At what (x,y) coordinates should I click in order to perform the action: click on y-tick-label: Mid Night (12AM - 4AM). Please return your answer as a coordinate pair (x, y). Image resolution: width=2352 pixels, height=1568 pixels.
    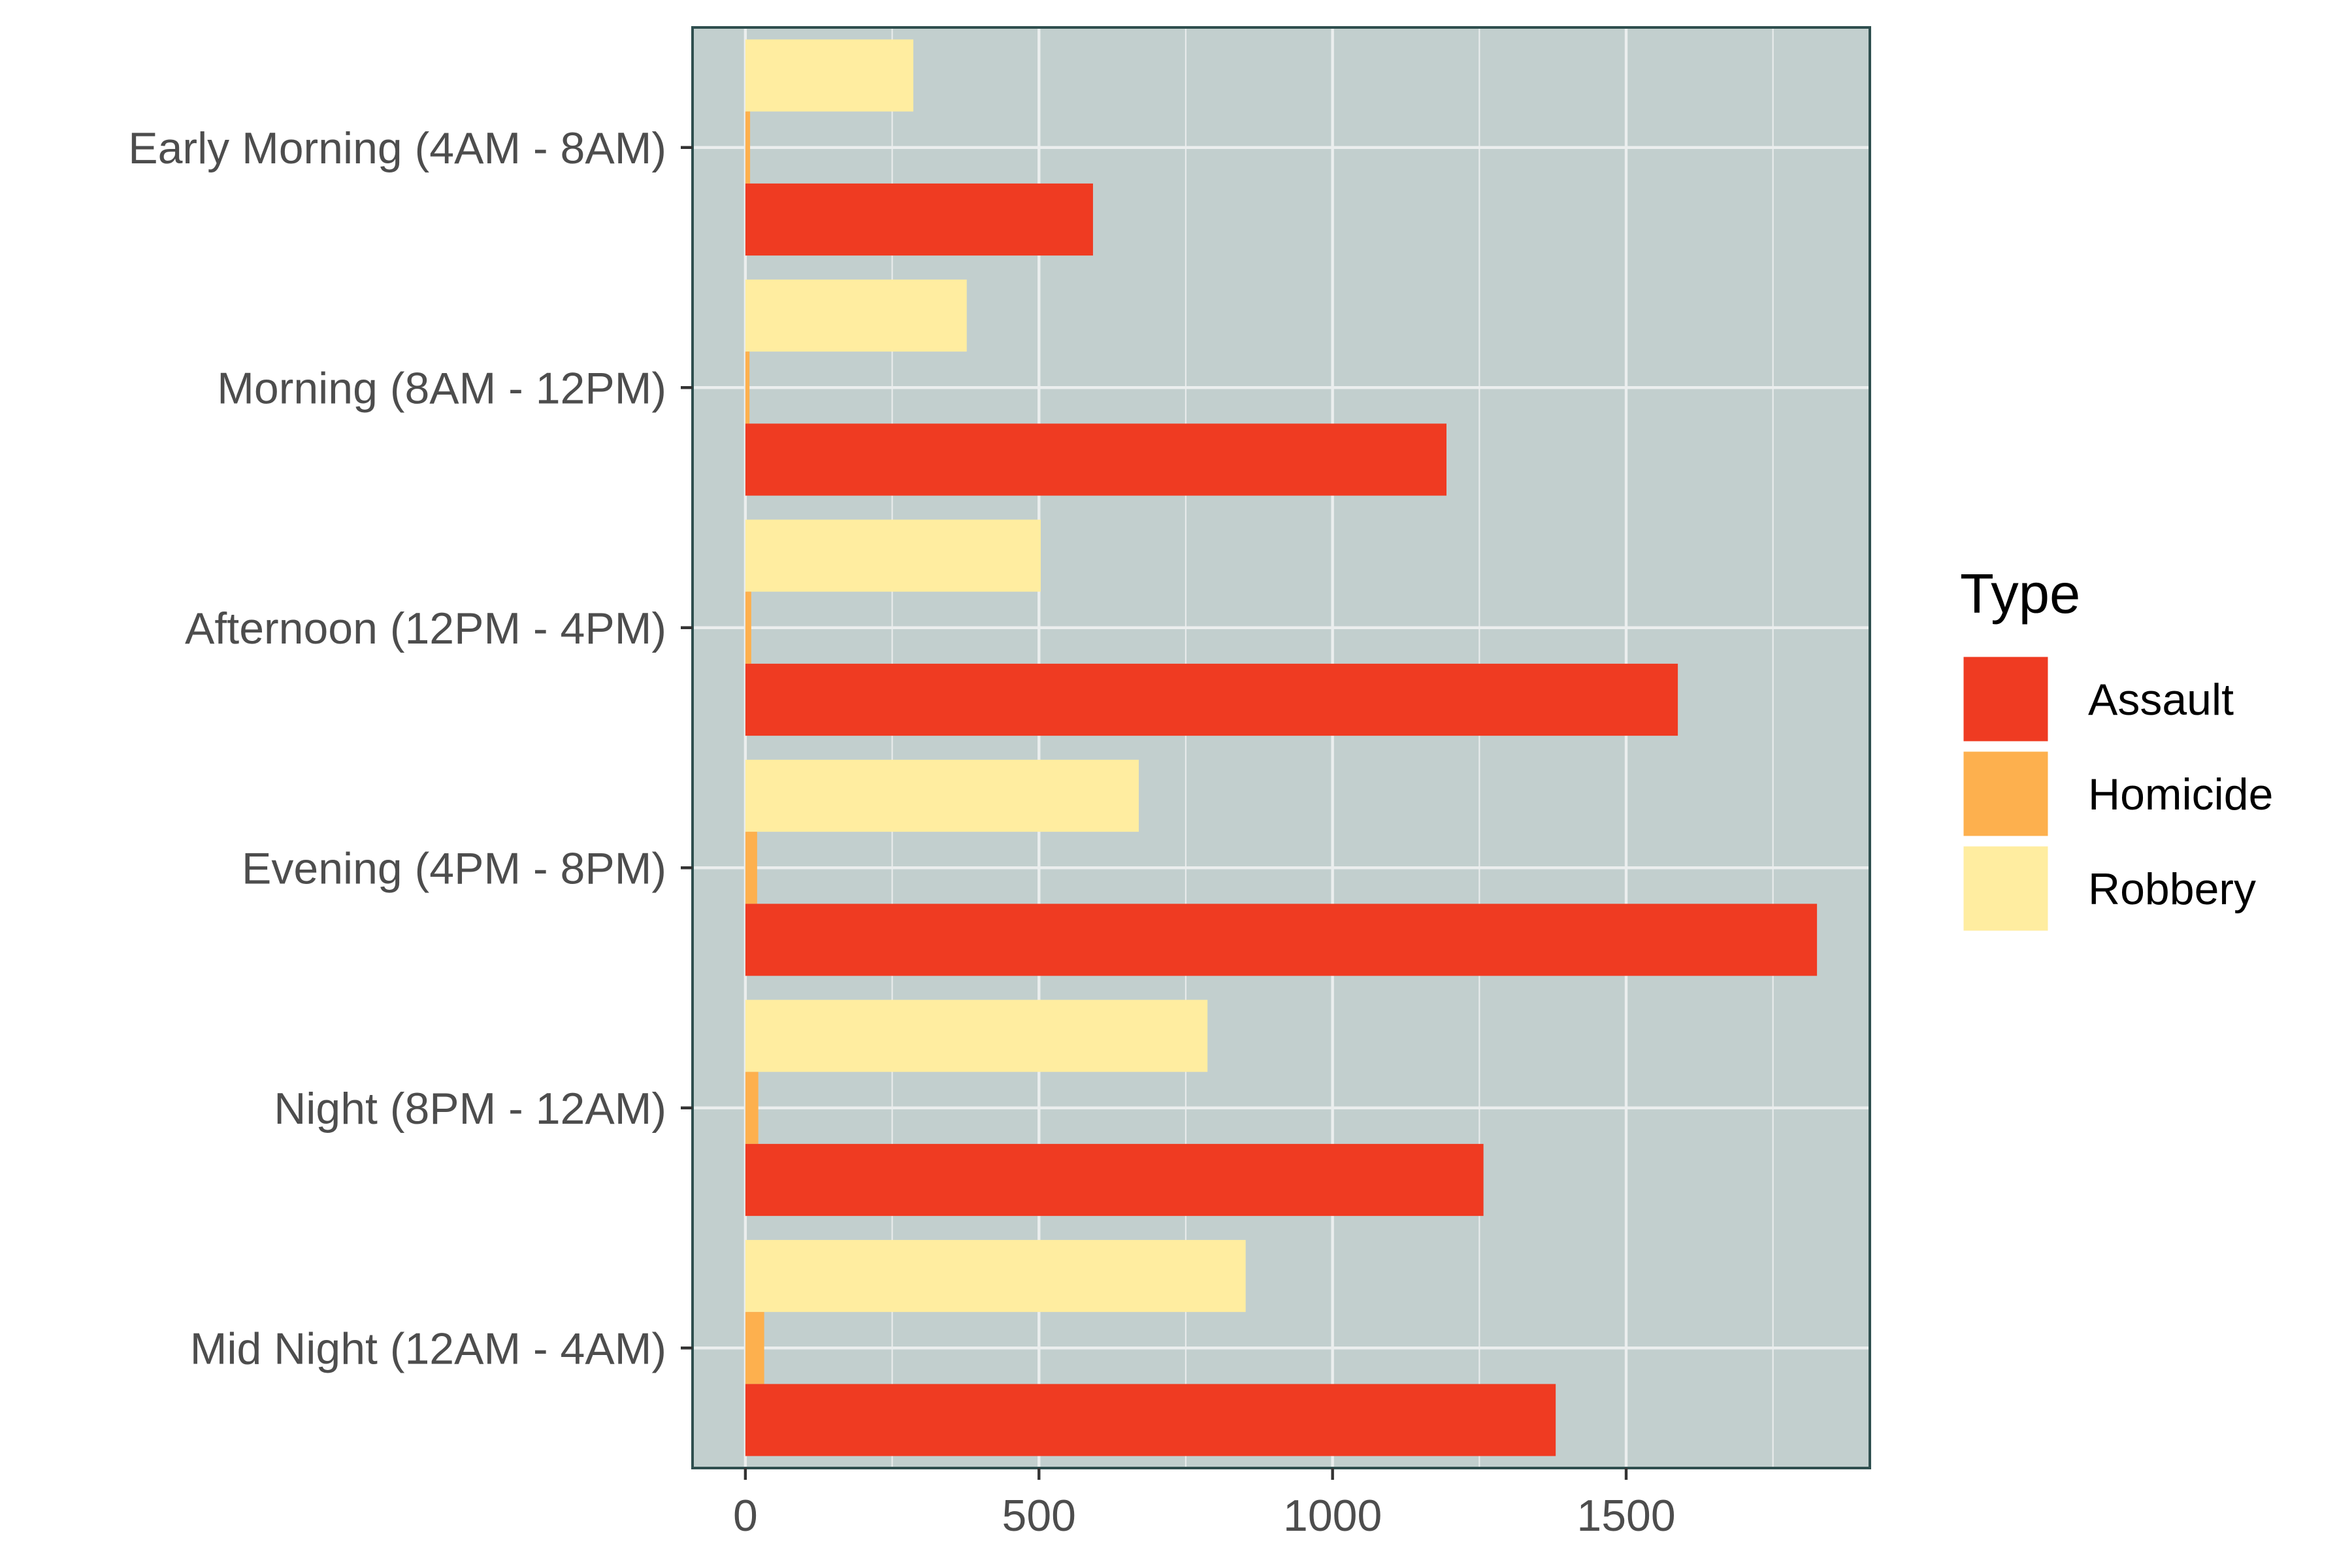
    Looking at the image, I should click on (428, 1348).